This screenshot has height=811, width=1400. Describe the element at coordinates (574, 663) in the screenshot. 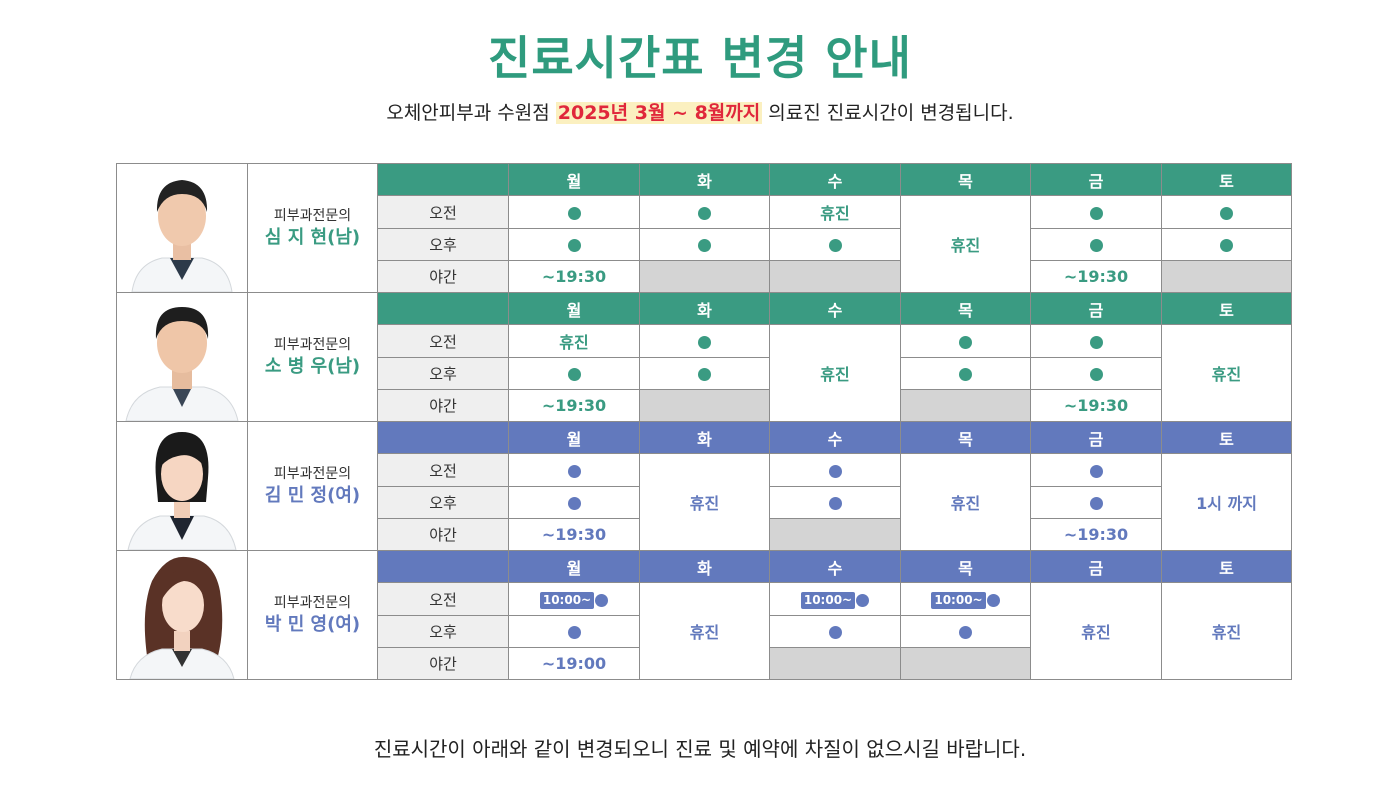

I see `slot-mon-night: ~19:00` at that location.